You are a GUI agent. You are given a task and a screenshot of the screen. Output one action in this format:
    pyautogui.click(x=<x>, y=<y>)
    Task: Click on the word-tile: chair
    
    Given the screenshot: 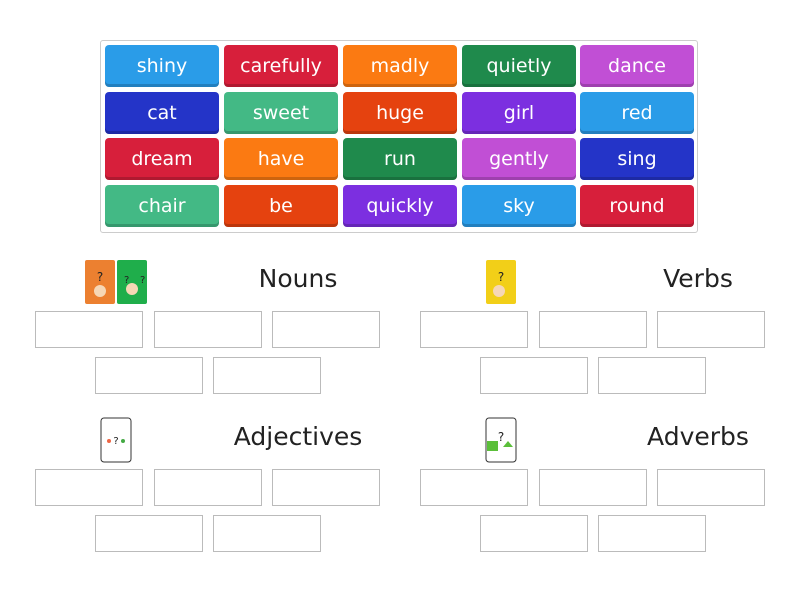 What is the action you would take?
    pyautogui.click(x=162, y=206)
    